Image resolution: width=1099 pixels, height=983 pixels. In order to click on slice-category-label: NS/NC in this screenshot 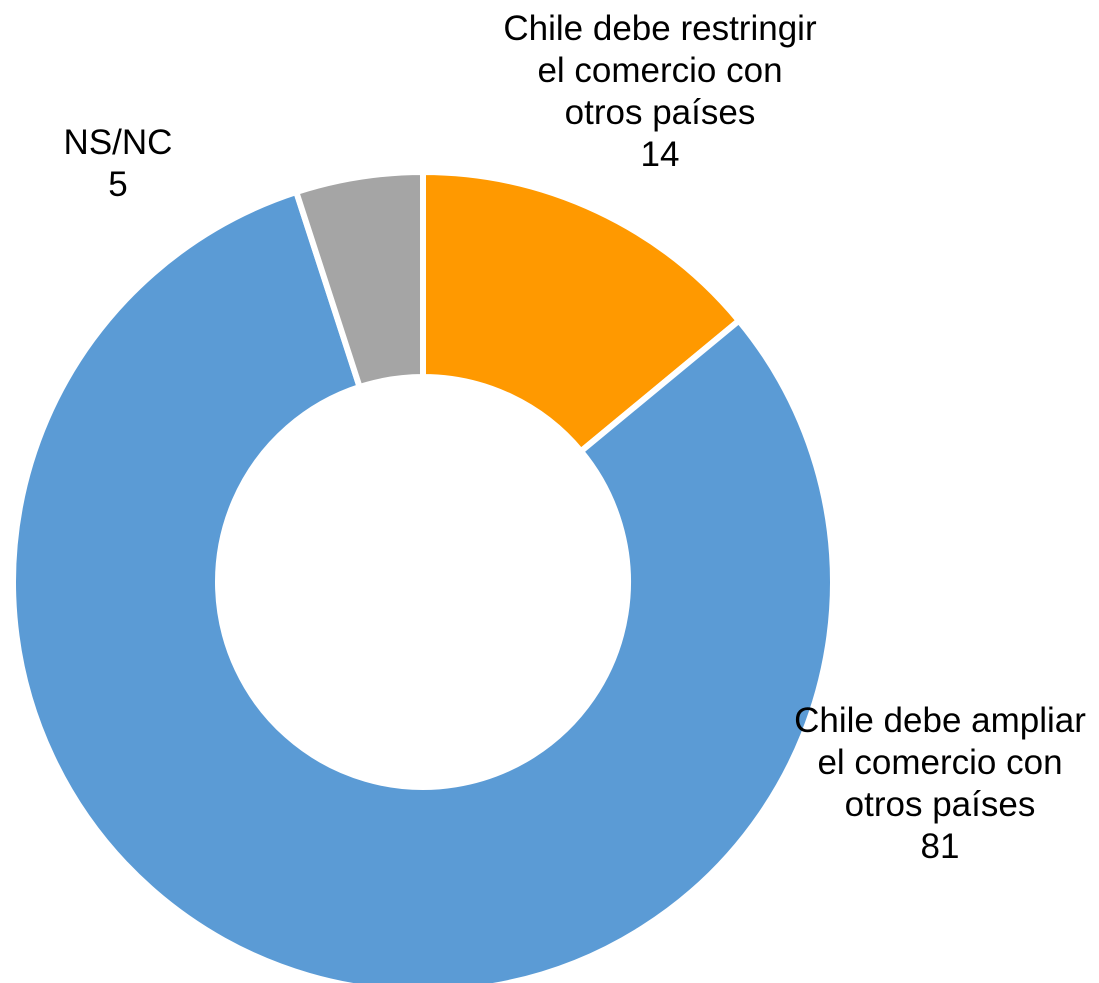, I will do `click(118, 142)`.